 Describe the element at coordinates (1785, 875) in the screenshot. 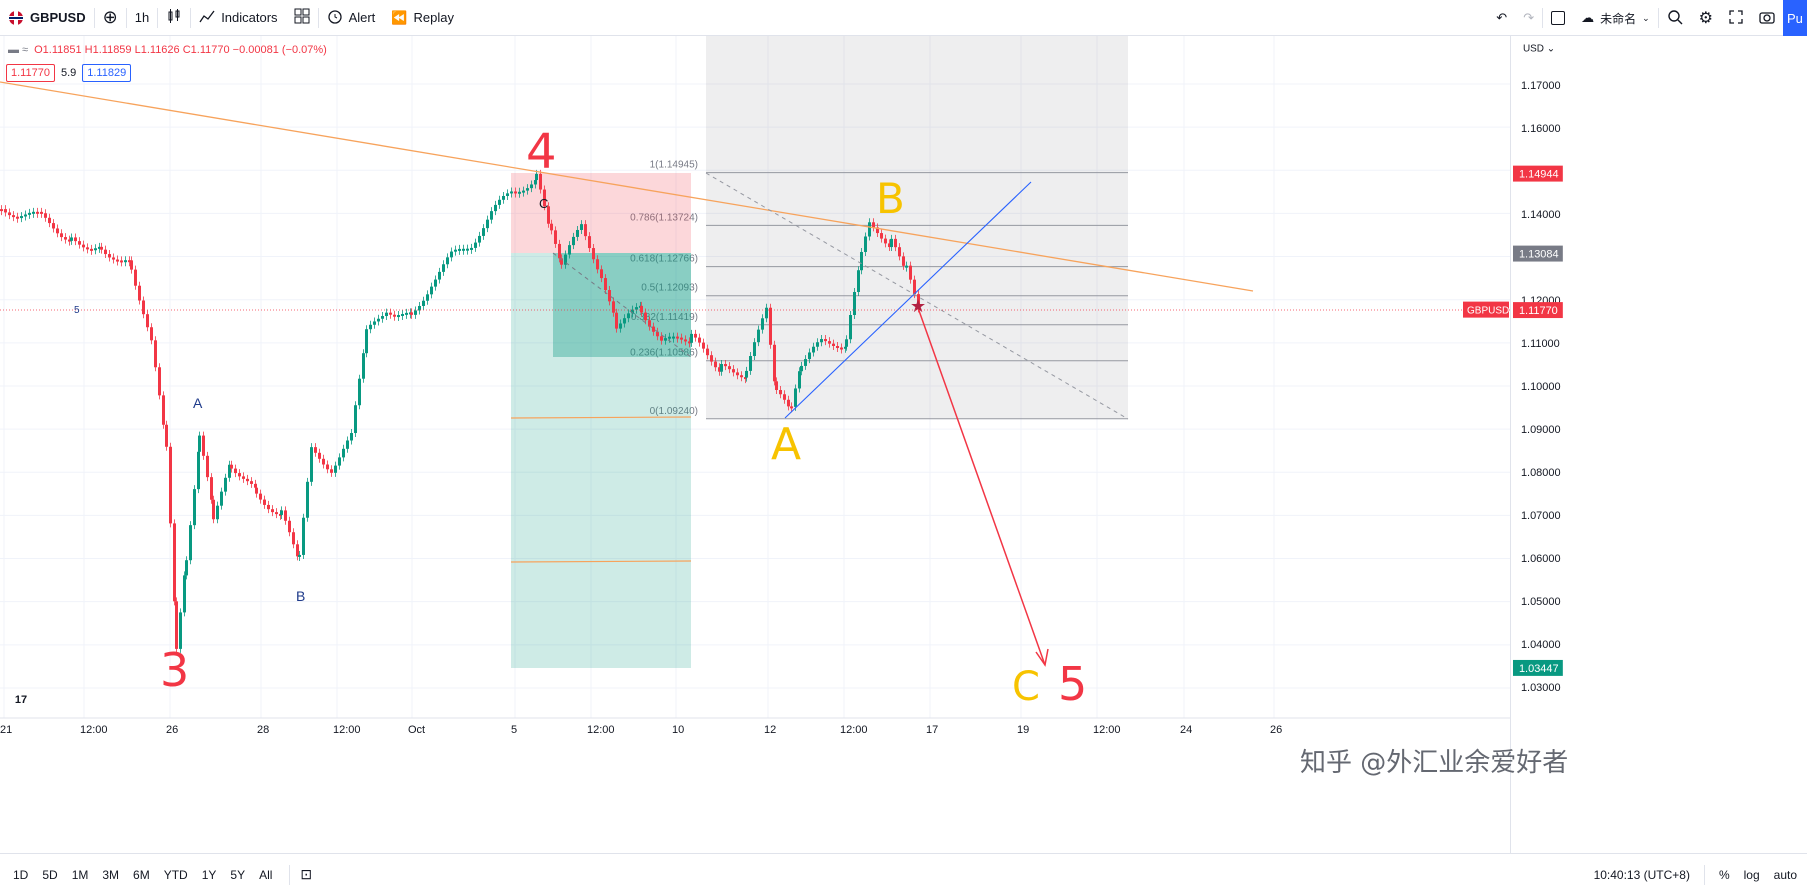

I see `auto-toggle: auto` at that location.